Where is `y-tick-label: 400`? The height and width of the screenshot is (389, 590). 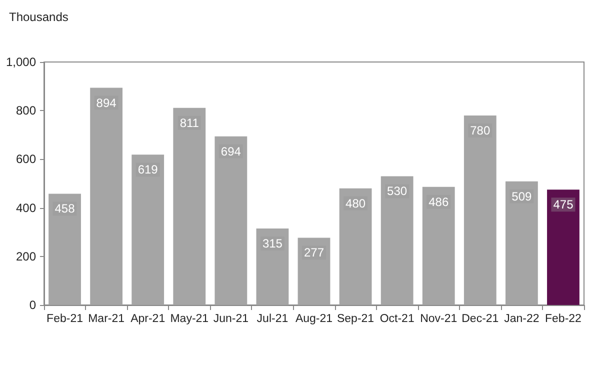
y-tick-label: 400 is located at coordinates (26, 207).